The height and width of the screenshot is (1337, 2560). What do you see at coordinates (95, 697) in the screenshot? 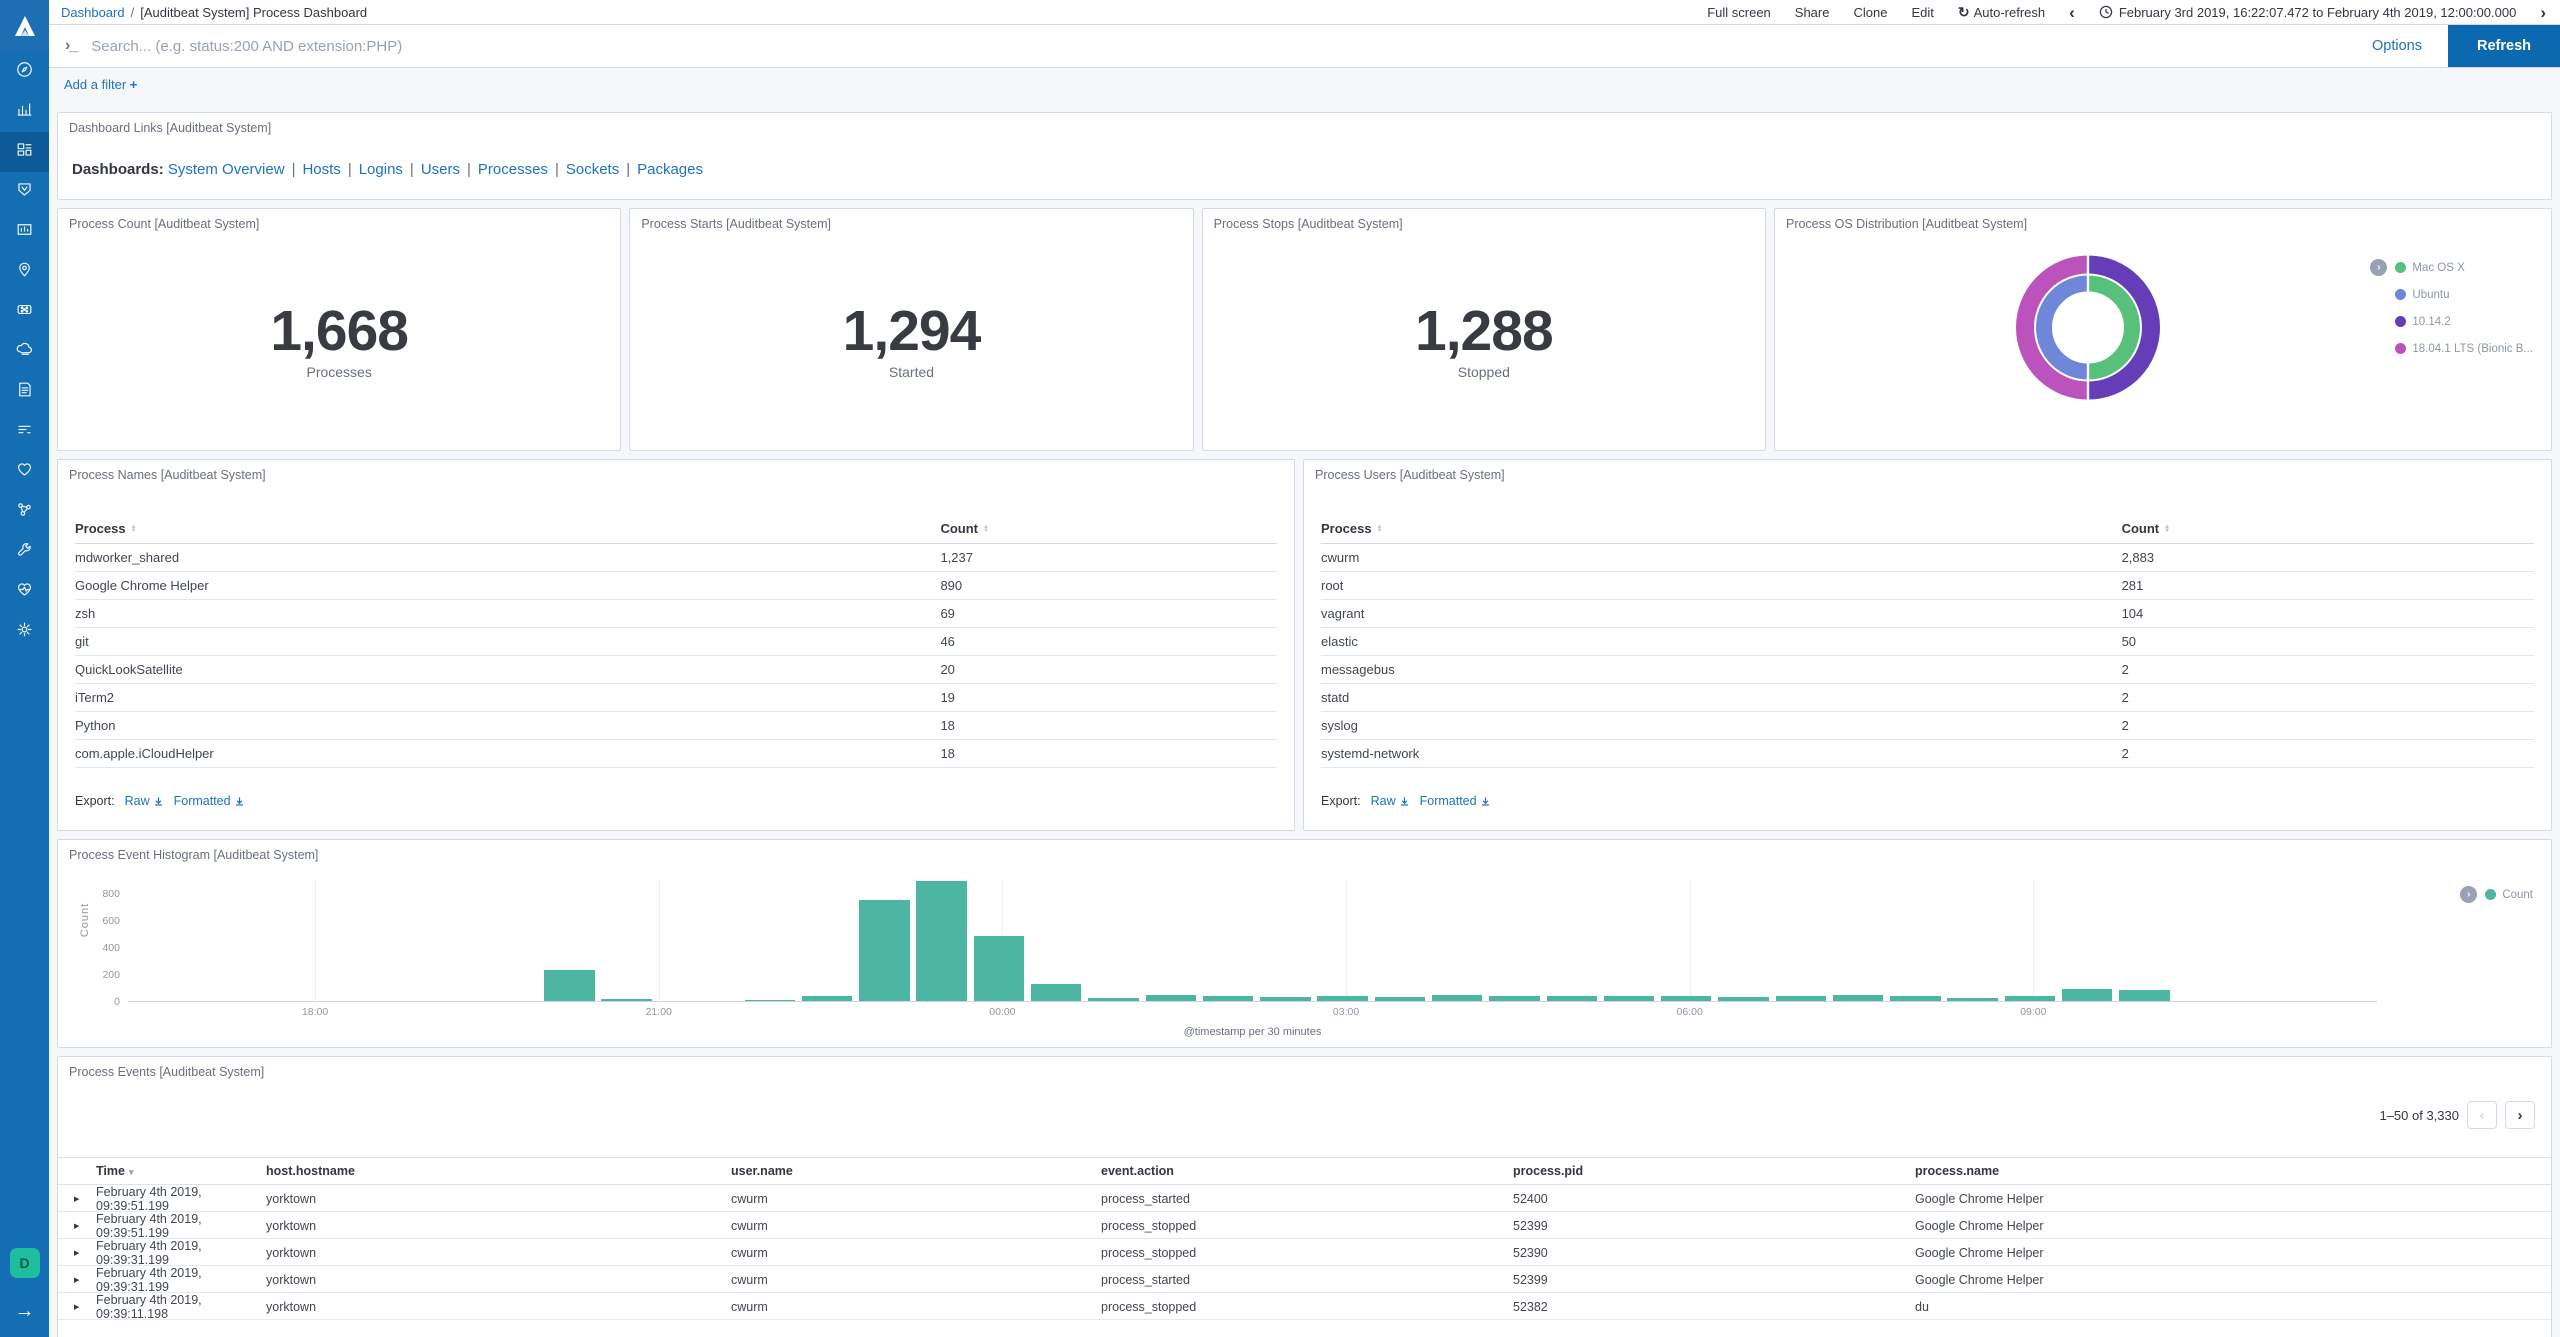
I see `cell-process: iTerm2` at bounding box center [95, 697].